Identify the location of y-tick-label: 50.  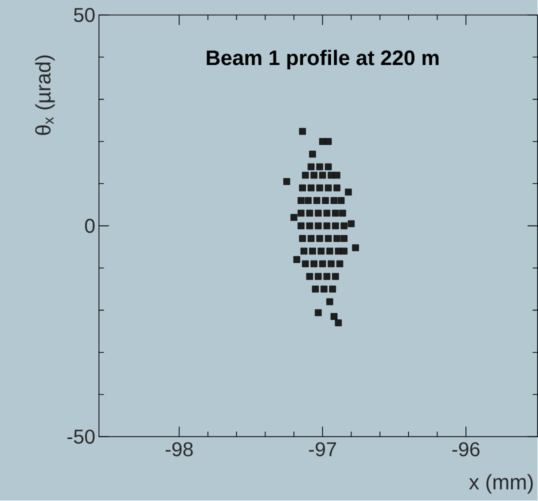
(84, 15).